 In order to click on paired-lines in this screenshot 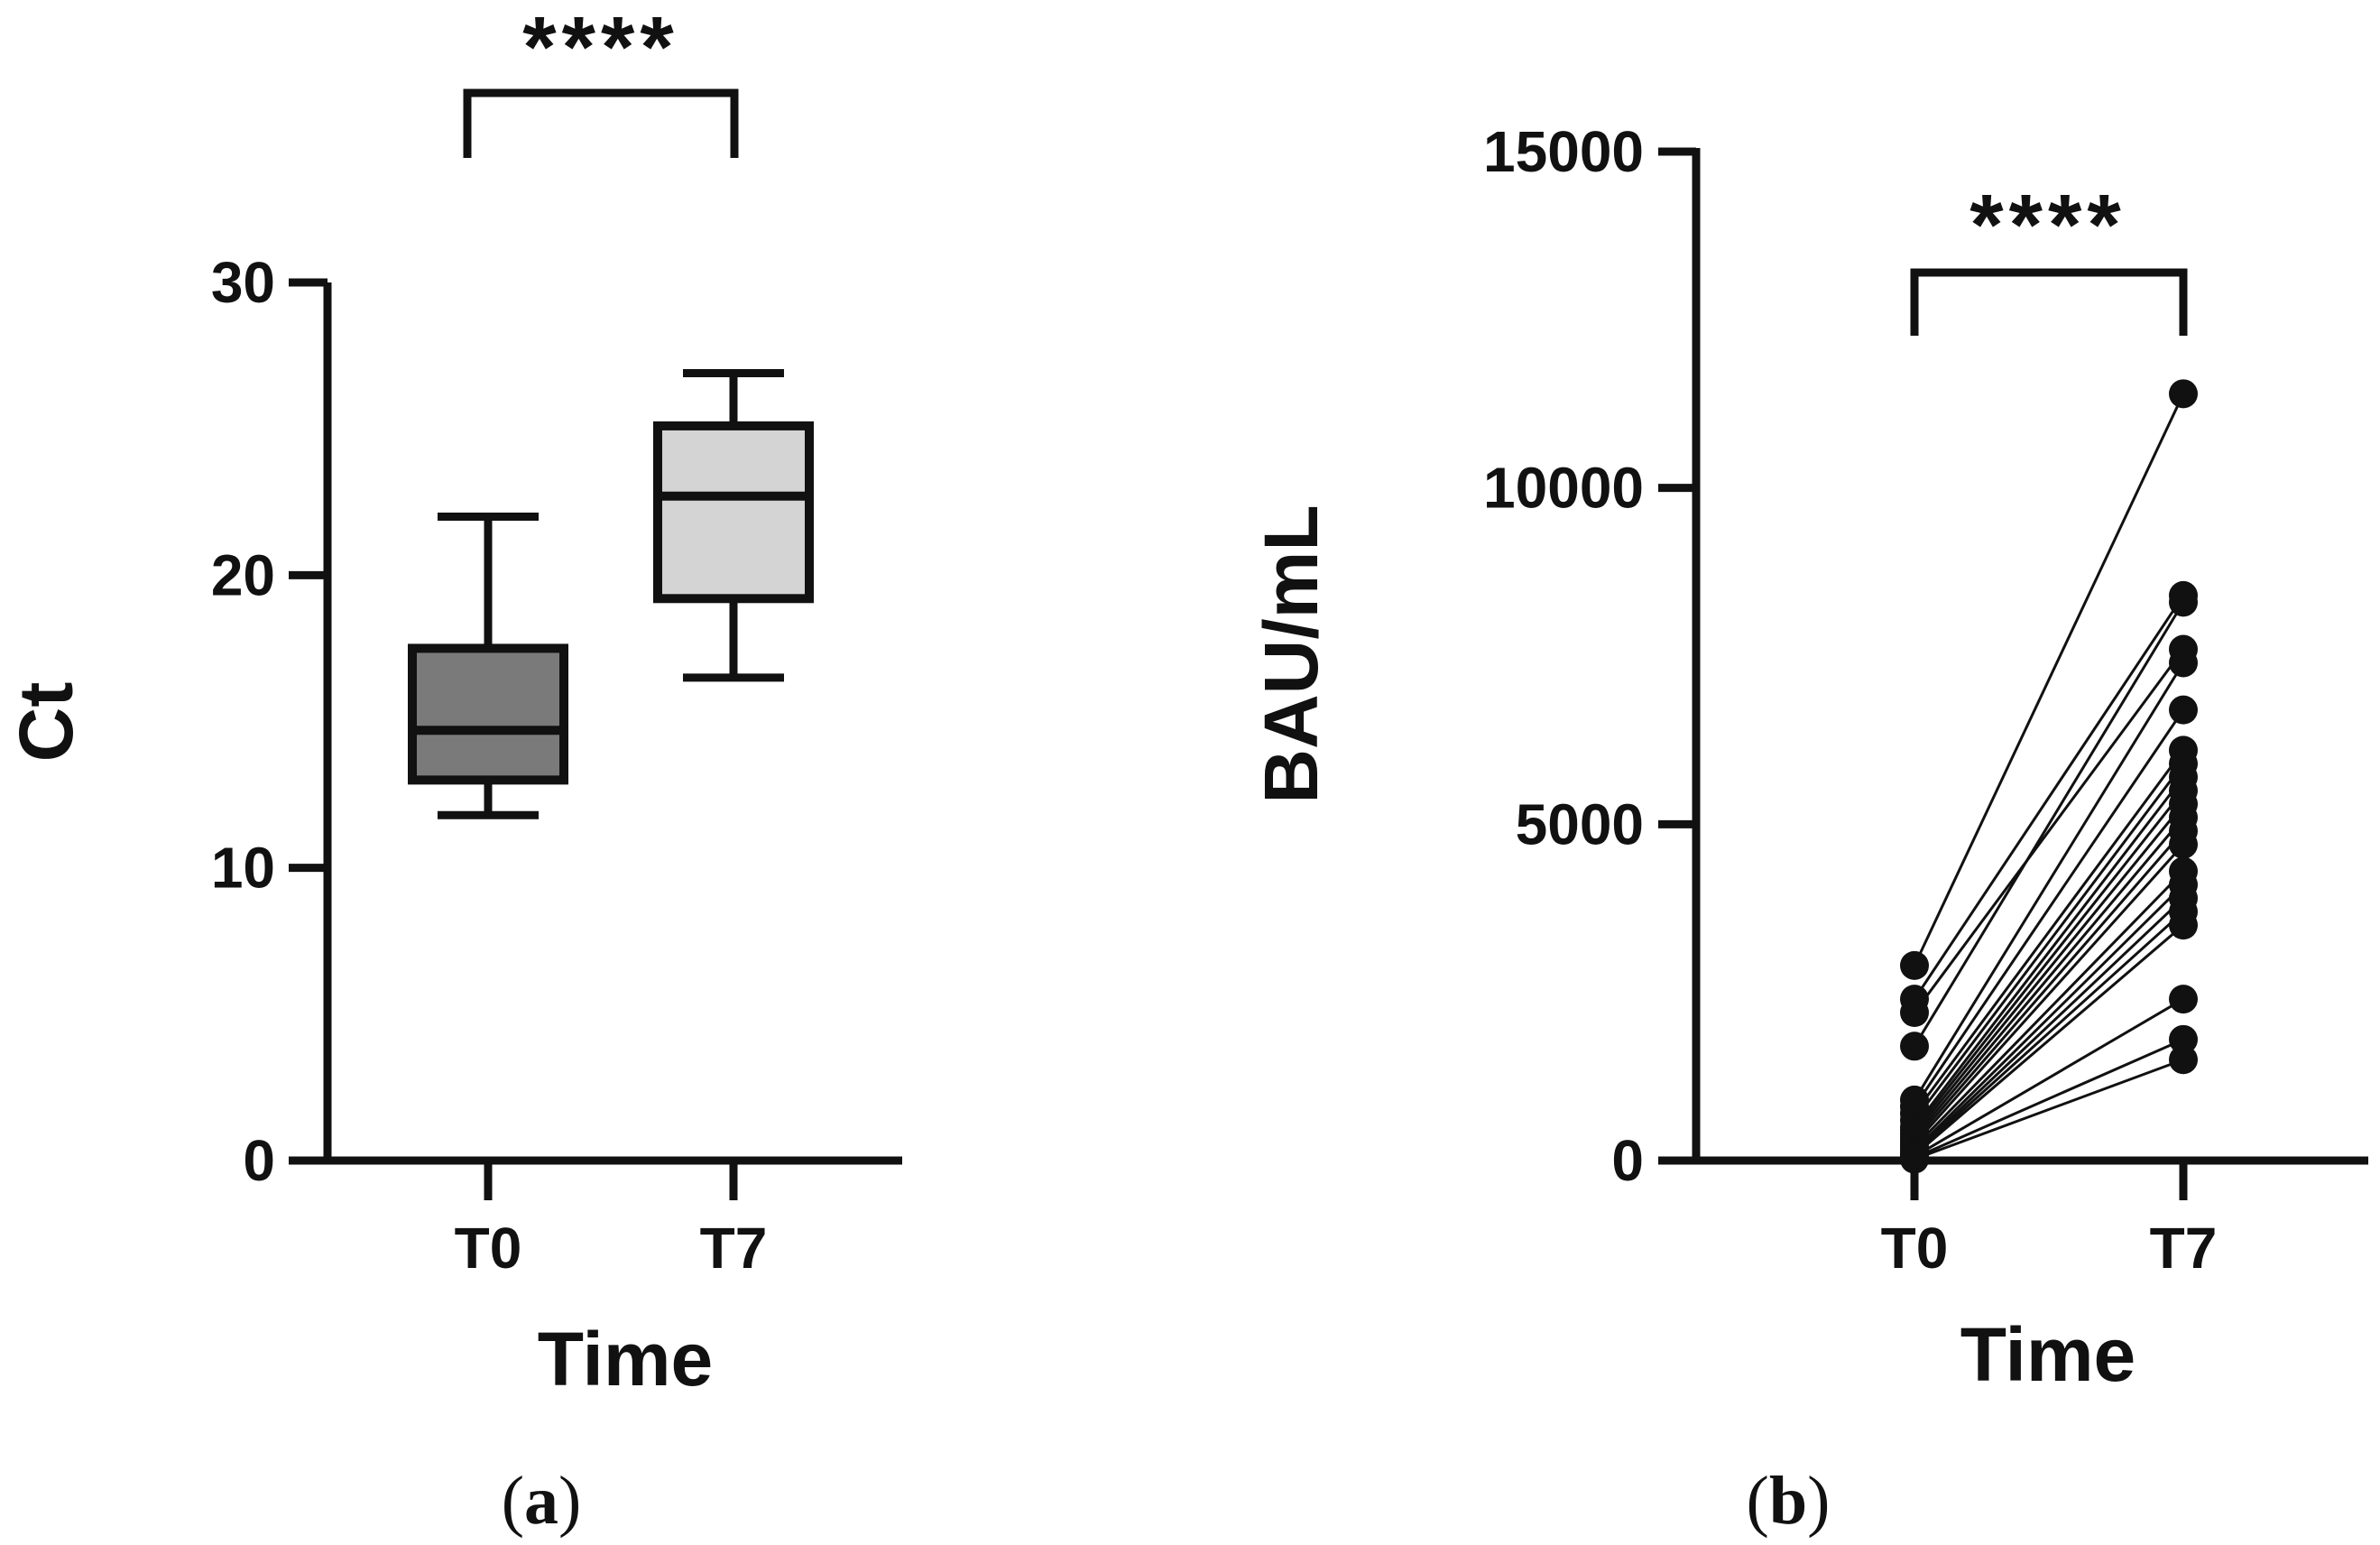, I will do `click(2049, 777)`.